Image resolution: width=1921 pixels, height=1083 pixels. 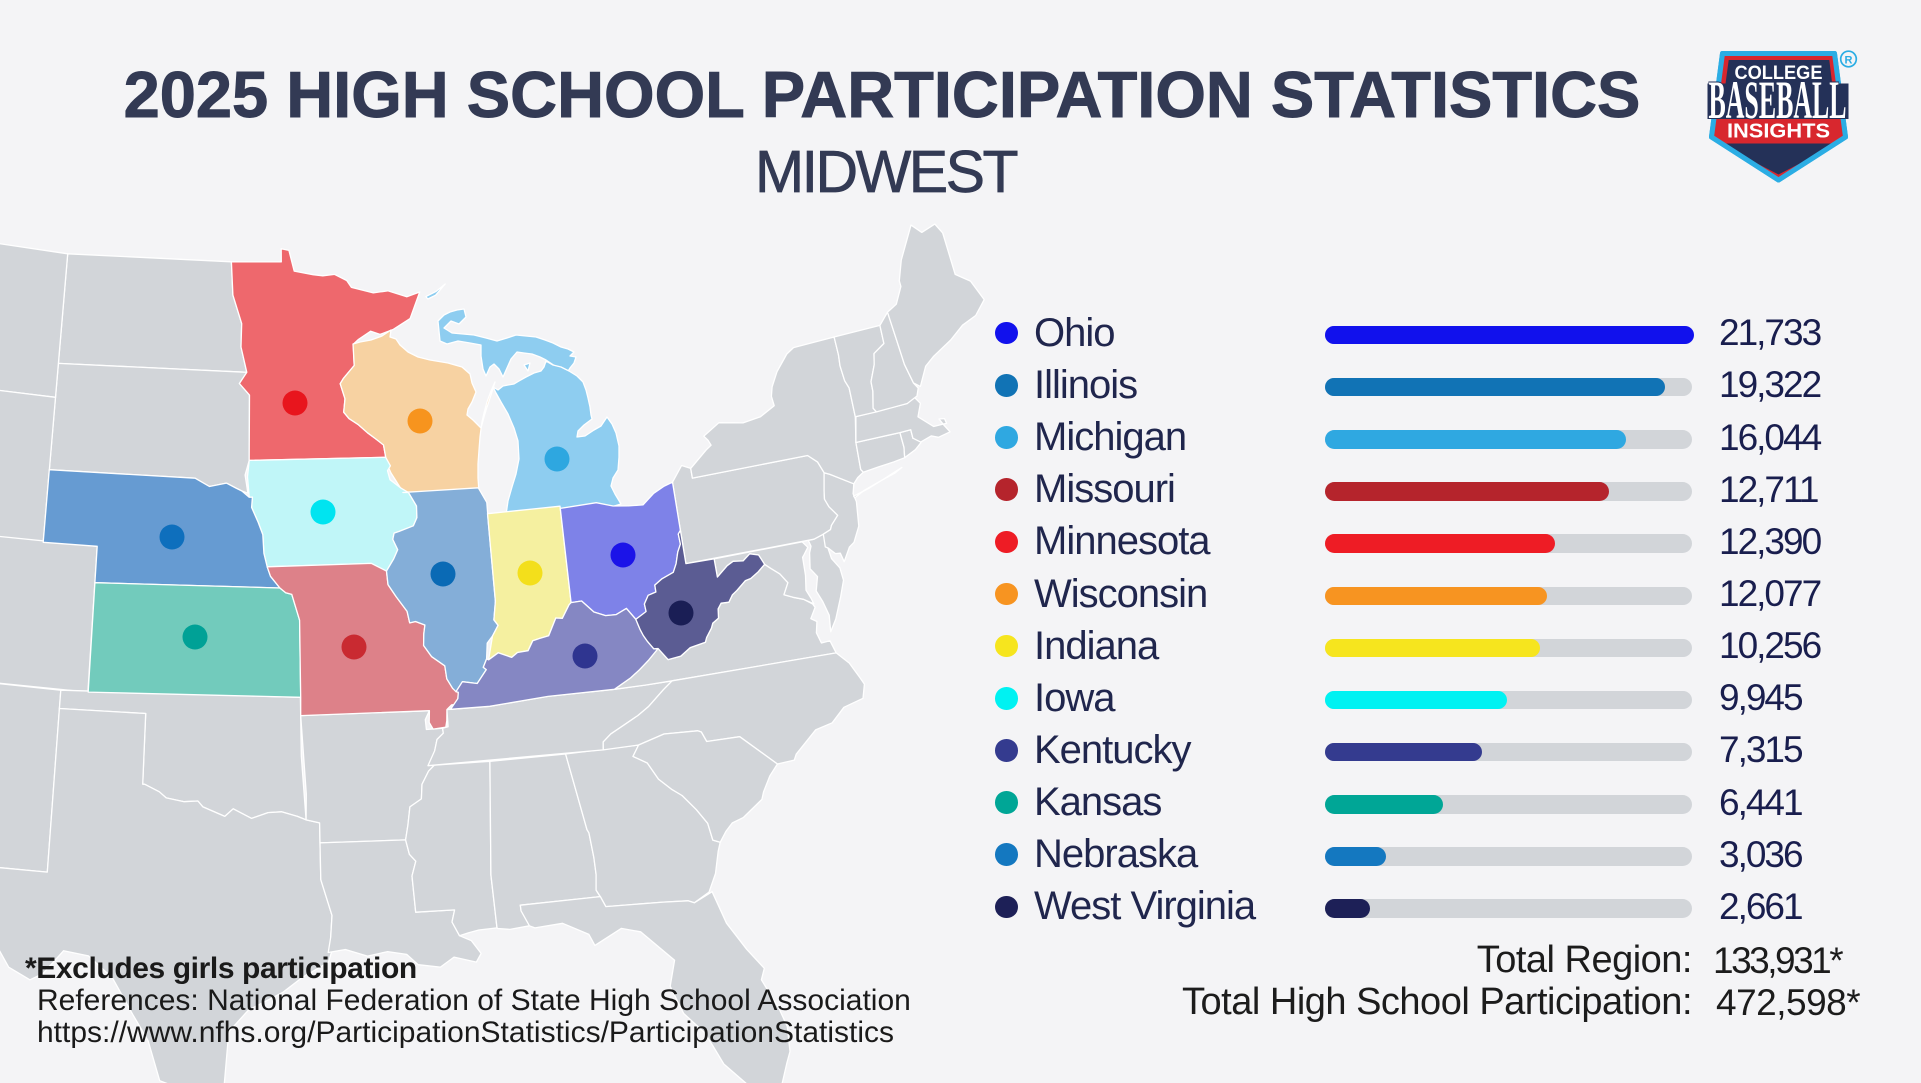 What do you see at coordinates (1849, 61) in the screenshot?
I see `svg-text: R` at bounding box center [1849, 61].